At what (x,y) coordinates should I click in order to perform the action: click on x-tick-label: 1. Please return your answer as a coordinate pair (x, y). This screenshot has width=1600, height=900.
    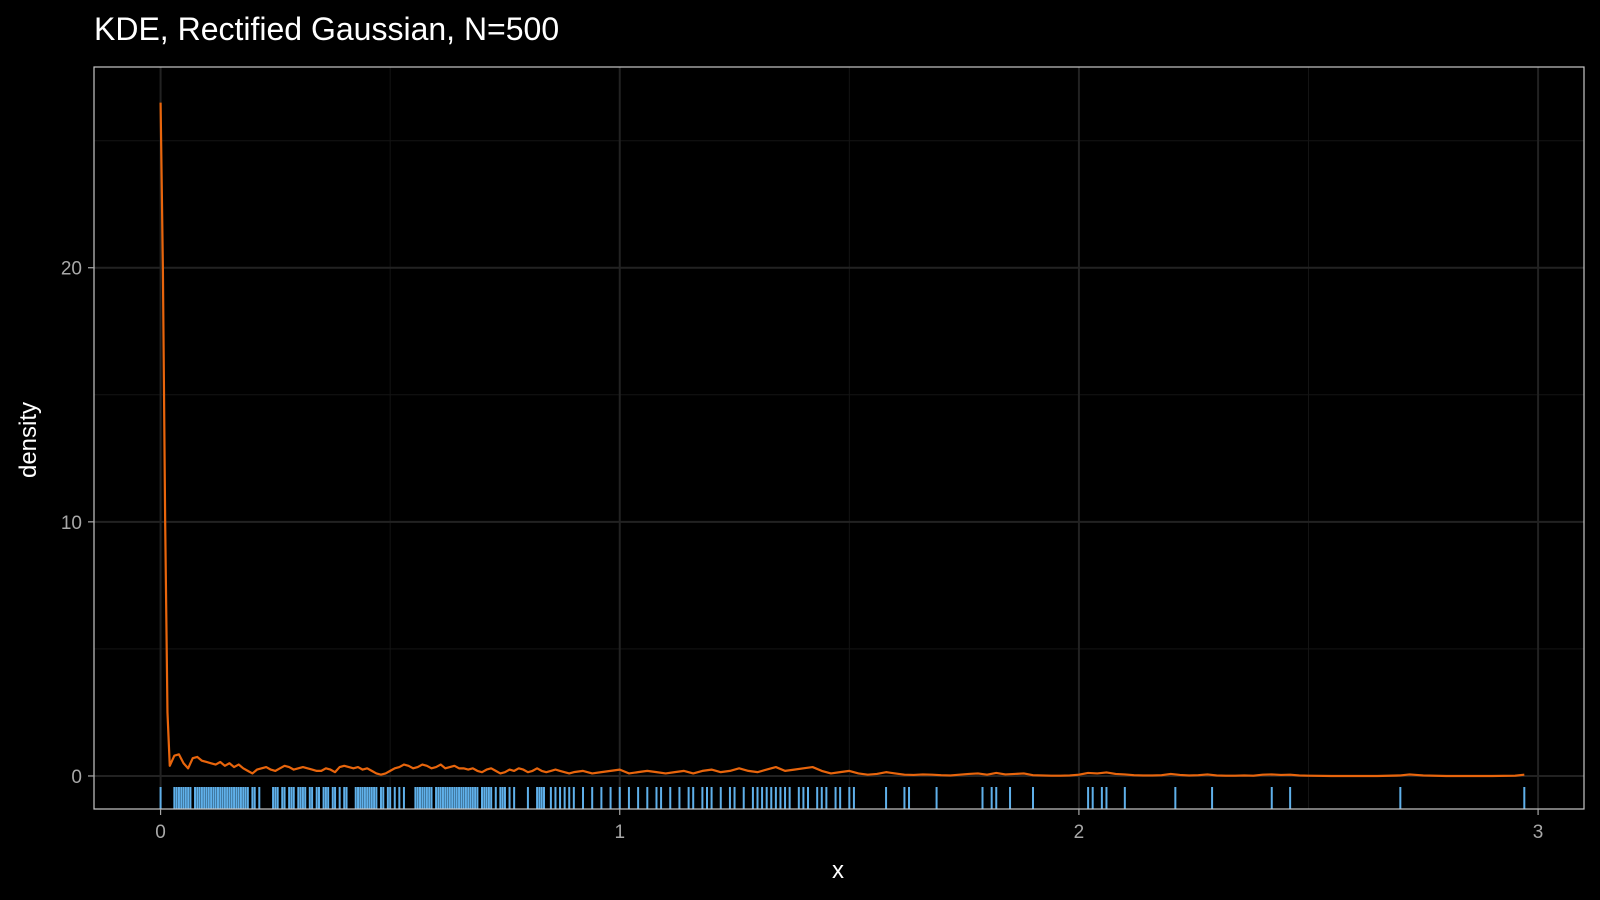
    Looking at the image, I should click on (619, 832).